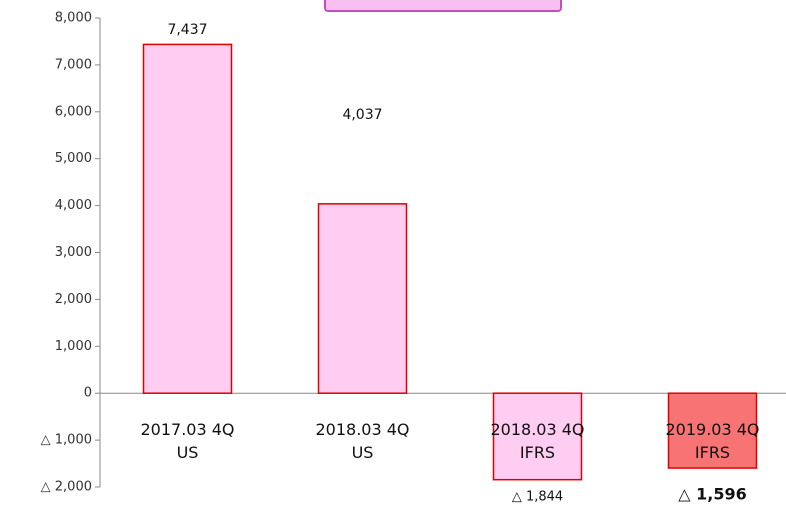 The image size is (786, 506). I want to click on legend-box, so click(443, 6).